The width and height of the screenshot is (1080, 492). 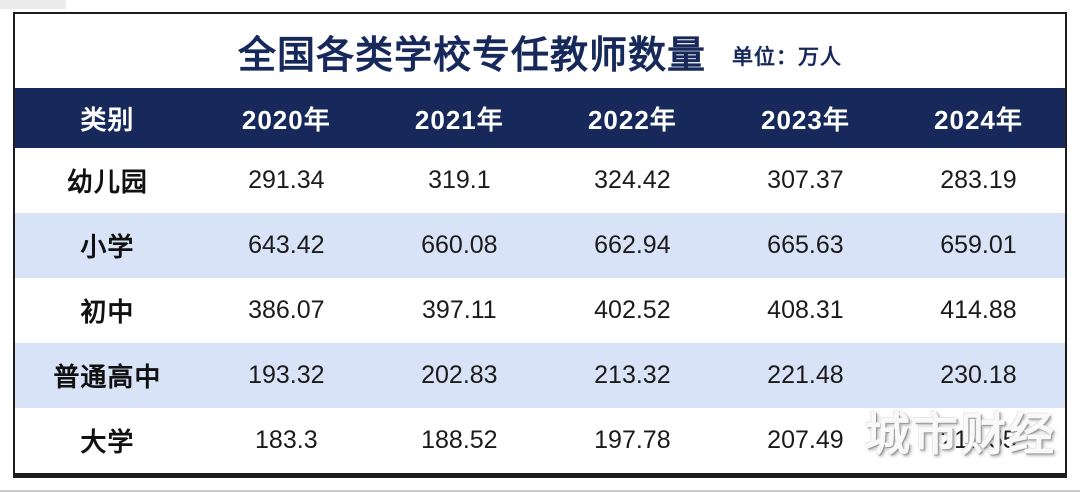 I want to click on value-cell: 324.42, so click(x=632, y=180).